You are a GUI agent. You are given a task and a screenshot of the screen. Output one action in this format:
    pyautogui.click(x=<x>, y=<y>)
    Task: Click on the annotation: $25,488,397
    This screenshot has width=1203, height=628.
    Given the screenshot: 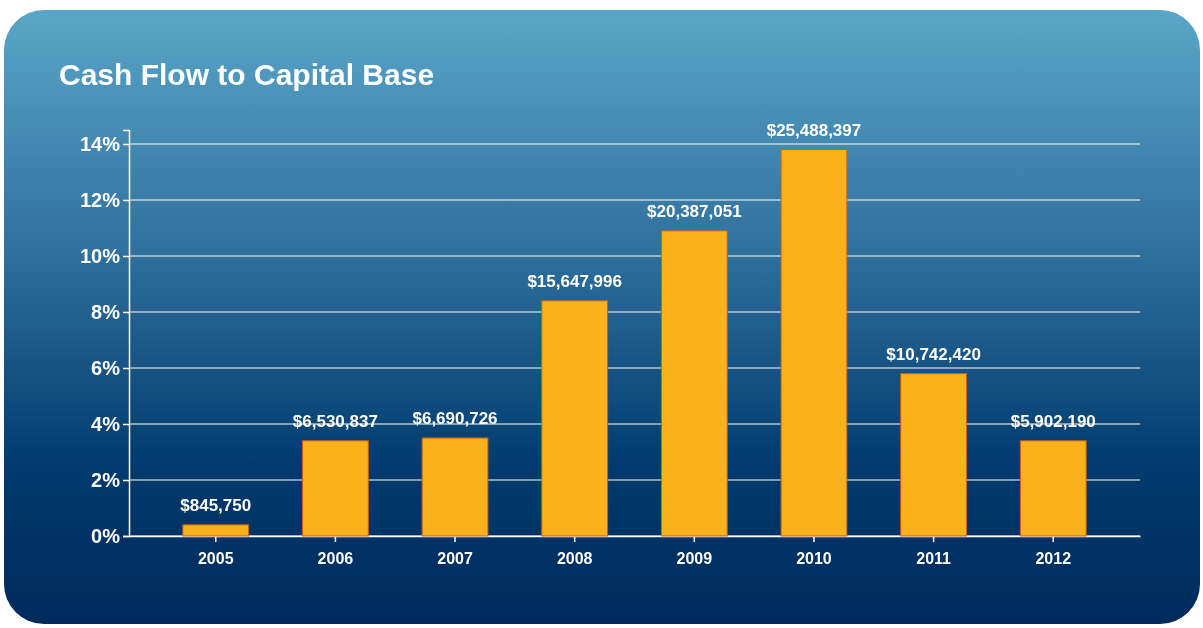 What is the action you would take?
    pyautogui.click(x=814, y=130)
    